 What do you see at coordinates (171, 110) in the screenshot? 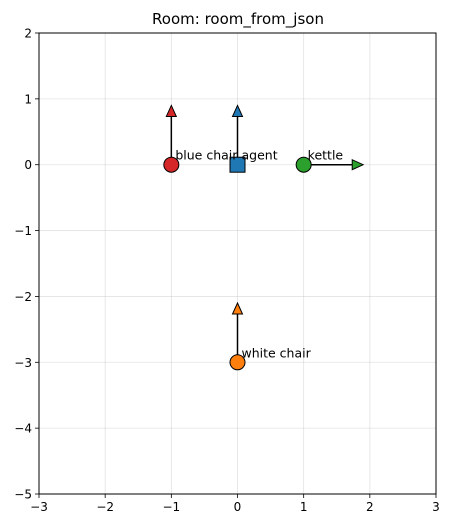
I see `heading-arrowhead-blue-chair` at bounding box center [171, 110].